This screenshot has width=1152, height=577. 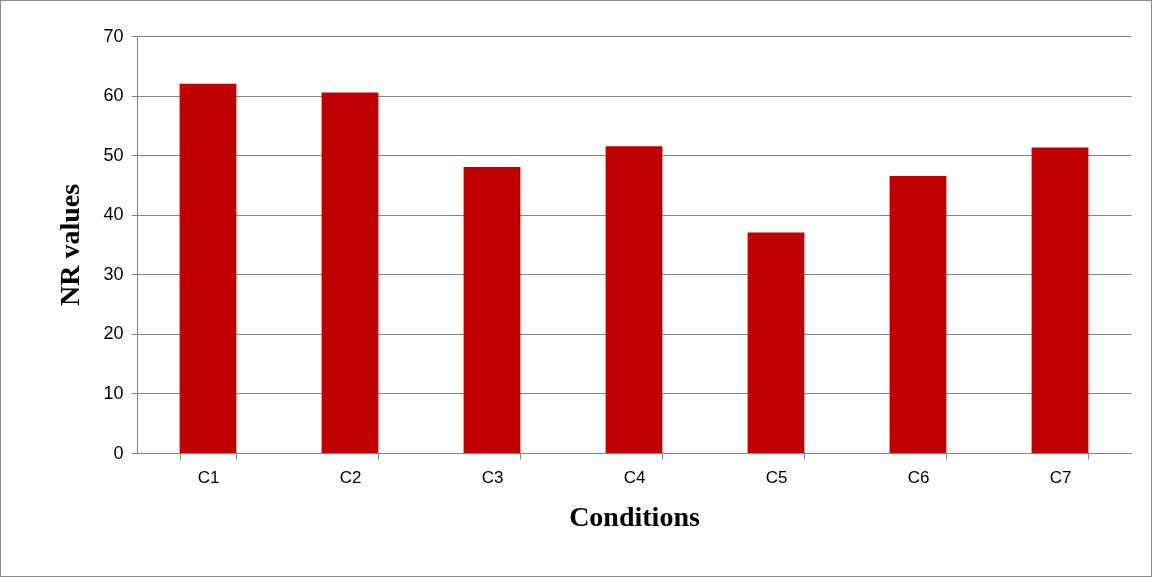 I want to click on y-tick-label: 0, so click(x=118, y=452).